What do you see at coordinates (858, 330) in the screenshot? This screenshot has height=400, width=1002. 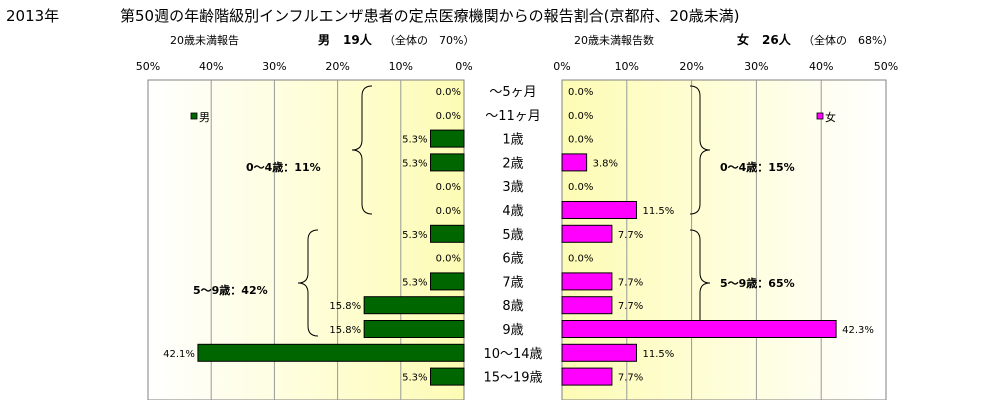 I see `female-data-label: 42.3%` at bounding box center [858, 330].